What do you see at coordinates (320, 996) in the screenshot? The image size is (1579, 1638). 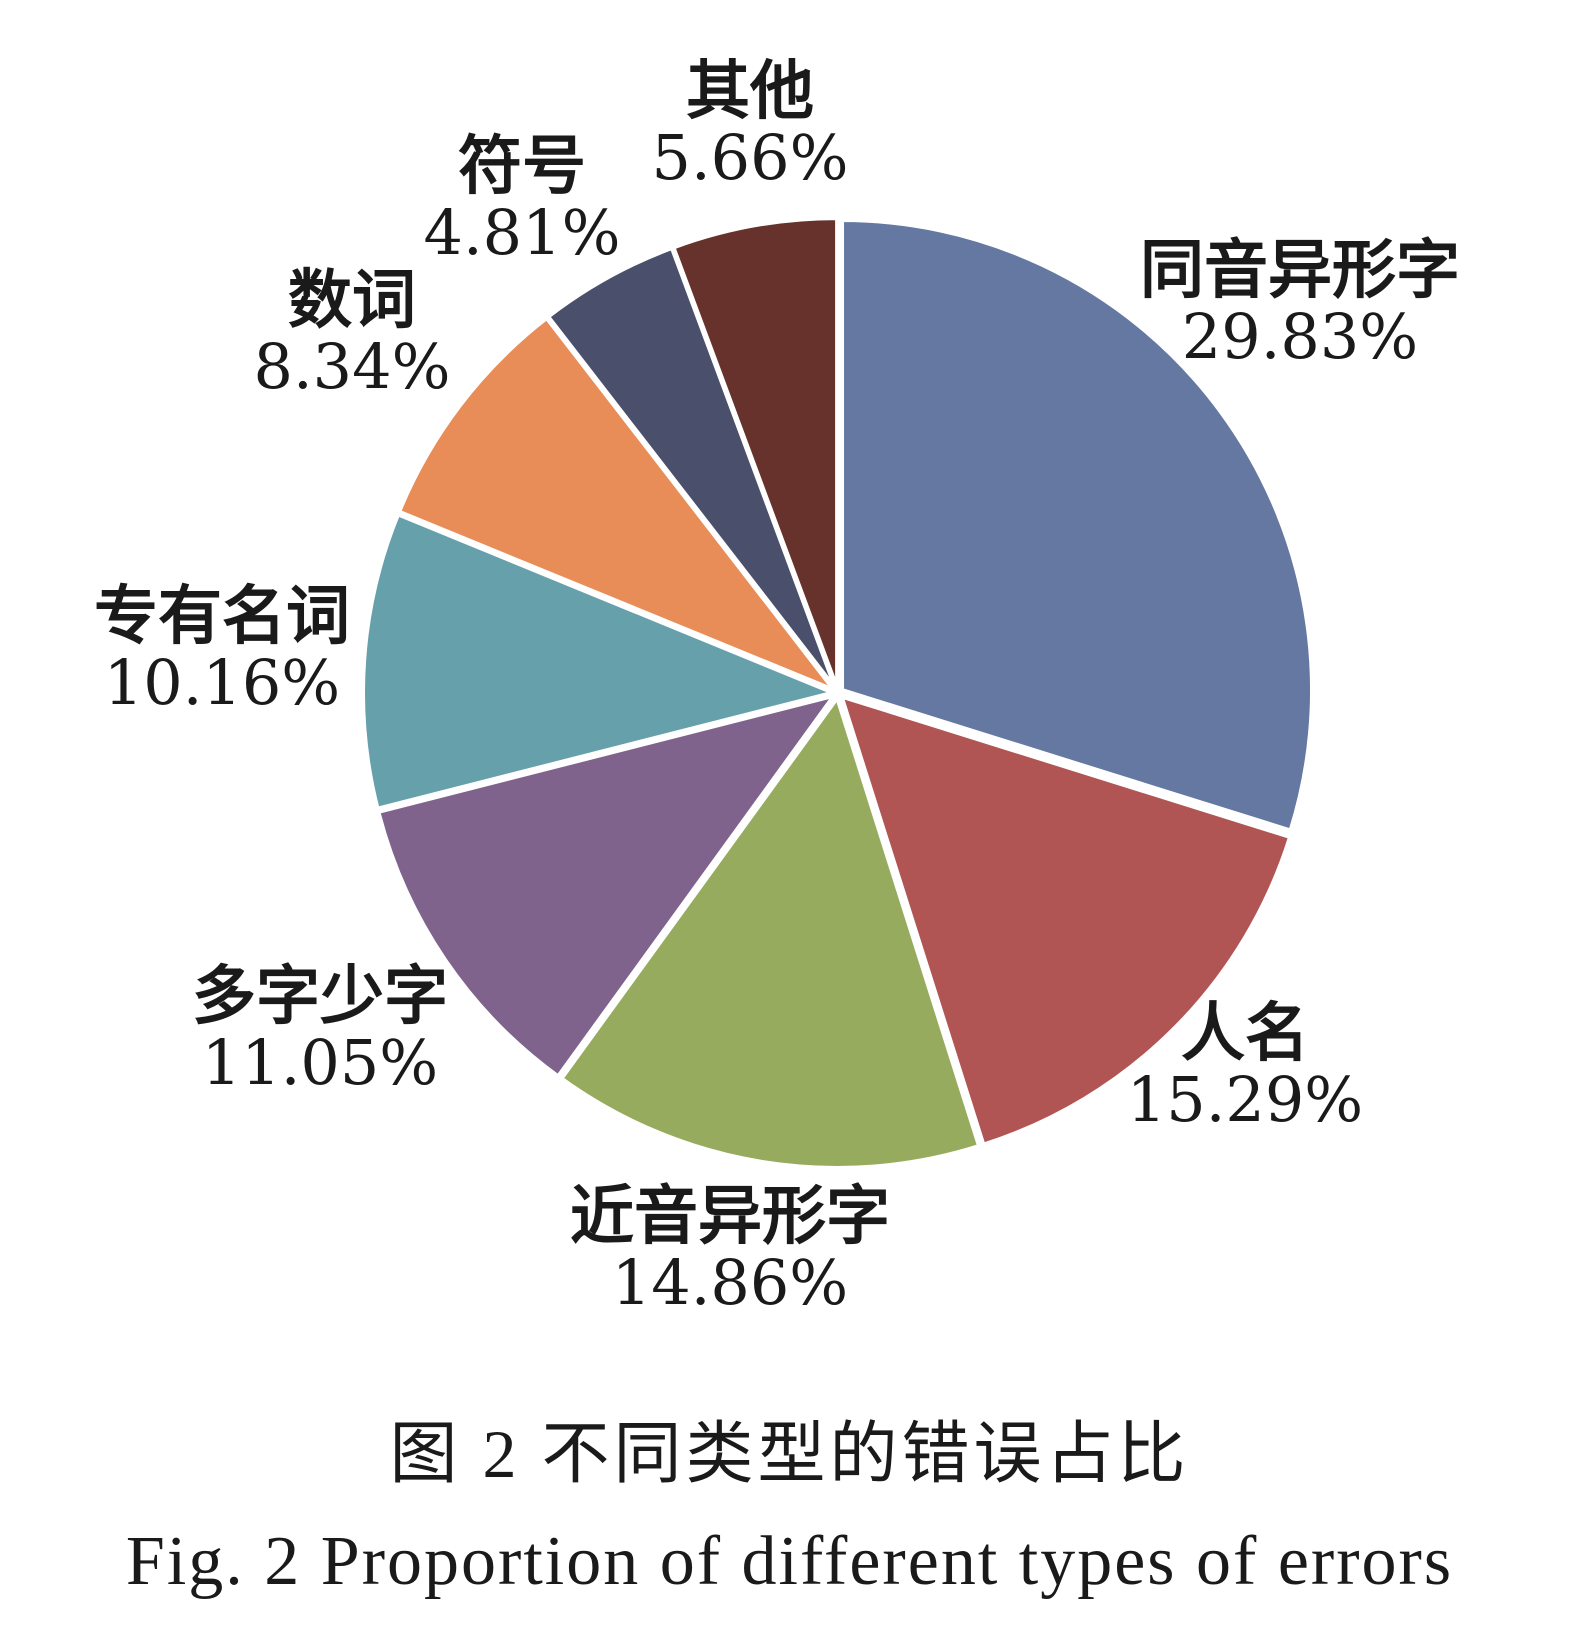 I see `slice-label-4: 多字少字` at bounding box center [320, 996].